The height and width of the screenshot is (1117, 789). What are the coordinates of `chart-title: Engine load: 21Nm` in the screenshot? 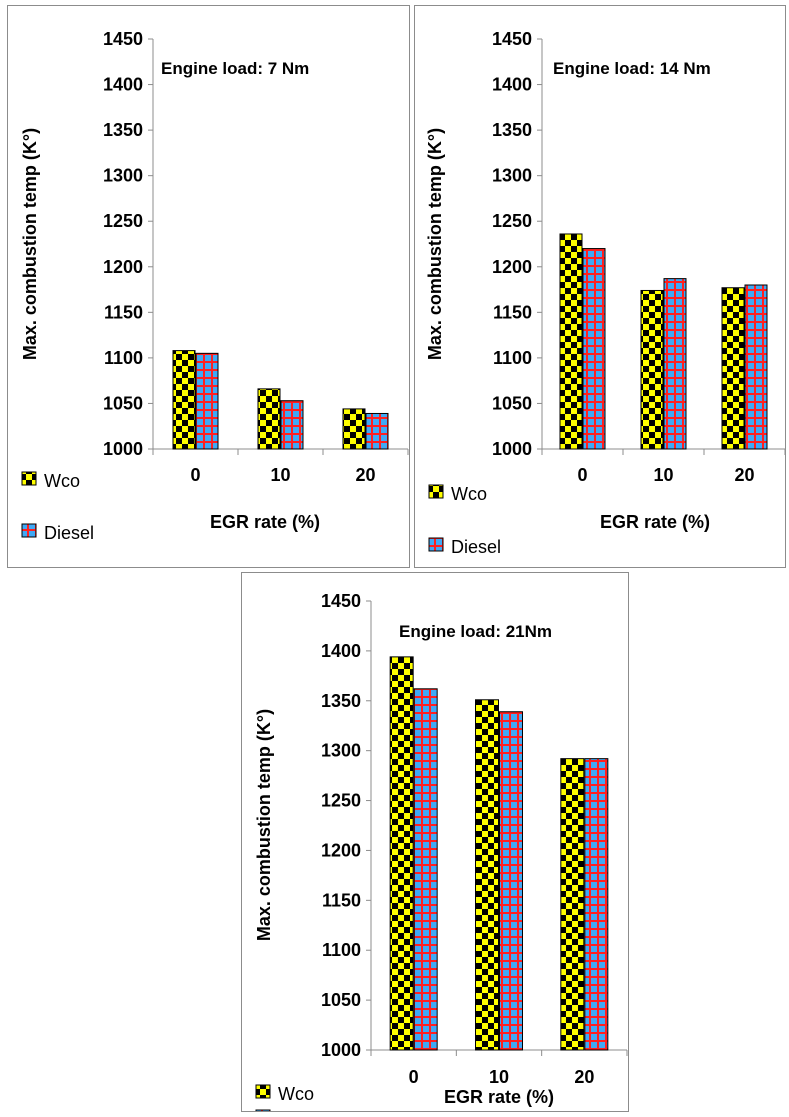 It's located at (475, 631).